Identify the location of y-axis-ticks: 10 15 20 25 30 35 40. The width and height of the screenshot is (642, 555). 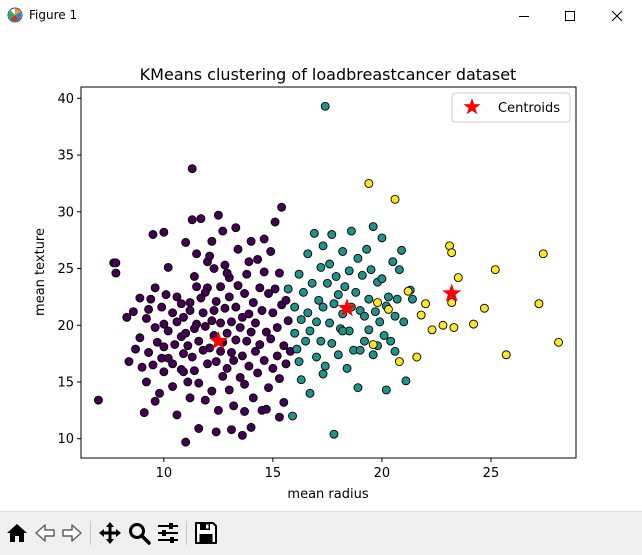
(69, 269).